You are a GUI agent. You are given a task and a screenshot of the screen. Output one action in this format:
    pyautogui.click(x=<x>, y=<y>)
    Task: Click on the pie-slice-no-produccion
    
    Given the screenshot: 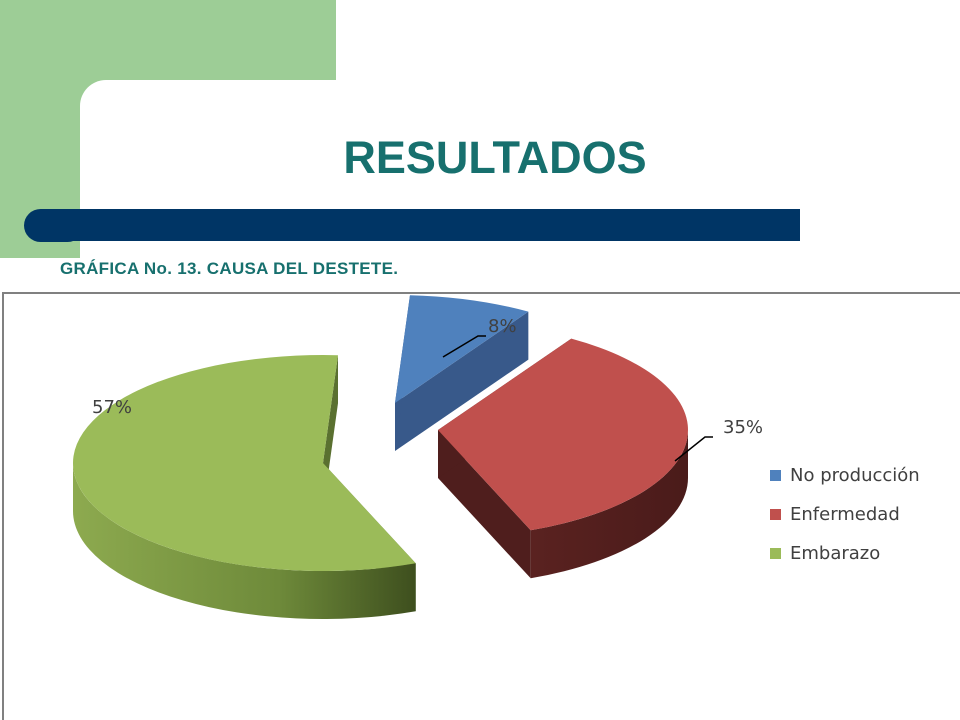 What is the action you would take?
    pyautogui.click(x=462, y=373)
    